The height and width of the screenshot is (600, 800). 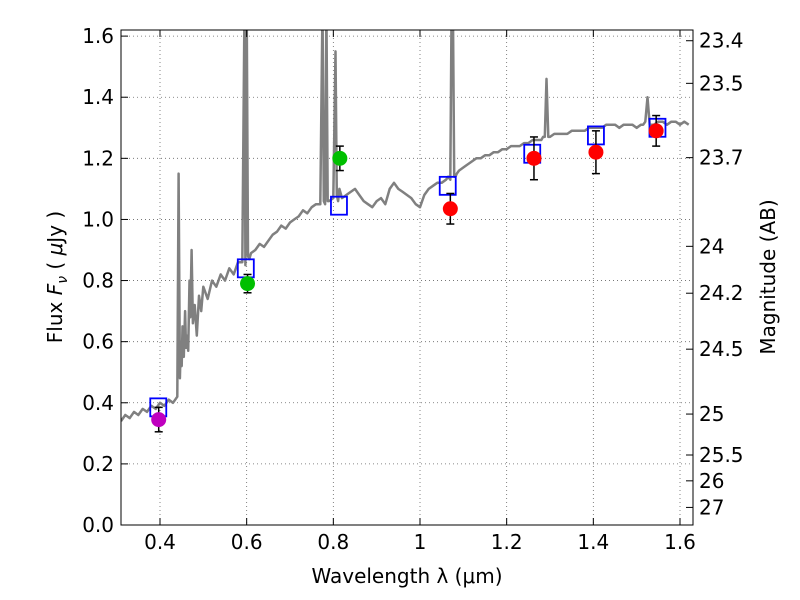 I want to click on y-tick-label: 0.8, so click(x=98, y=281).